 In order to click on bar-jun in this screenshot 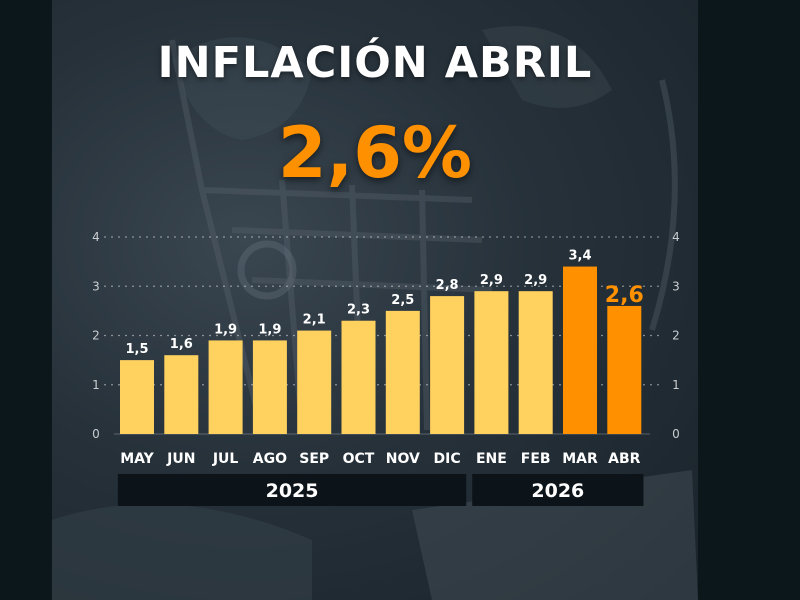, I will do `click(181, 394)`.